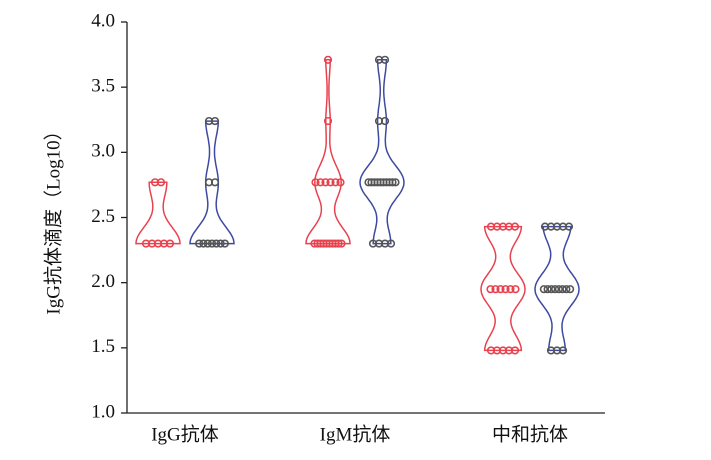 Image resolution: width=711 pixels, height=460 pixels. I want to click on x-tick-label: 中和抗体, so click(530, 434).